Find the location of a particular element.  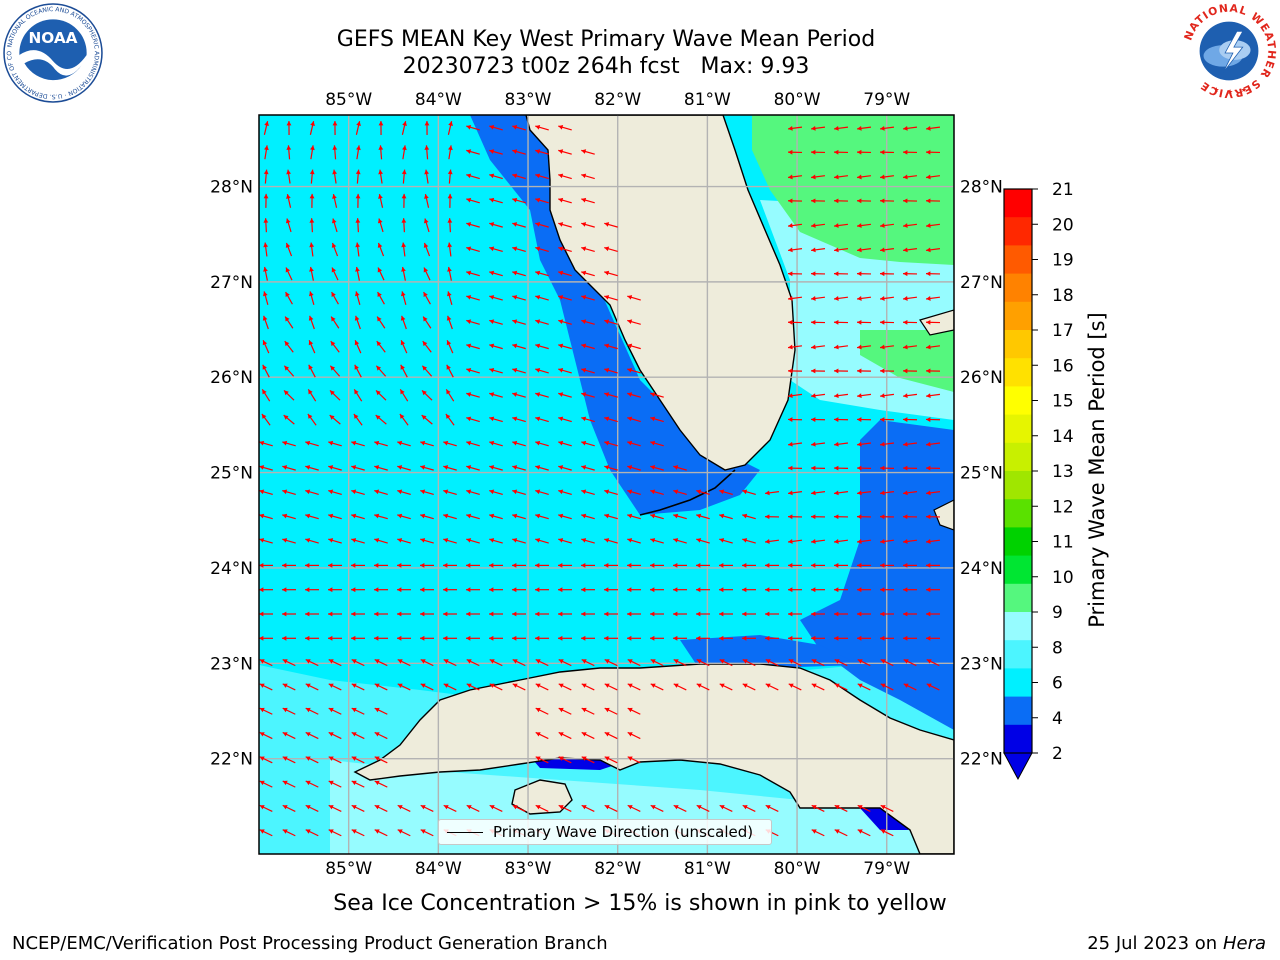

colorbar-title: Primary Wave Mean Period [s] is located at coordinates (1097, 470).